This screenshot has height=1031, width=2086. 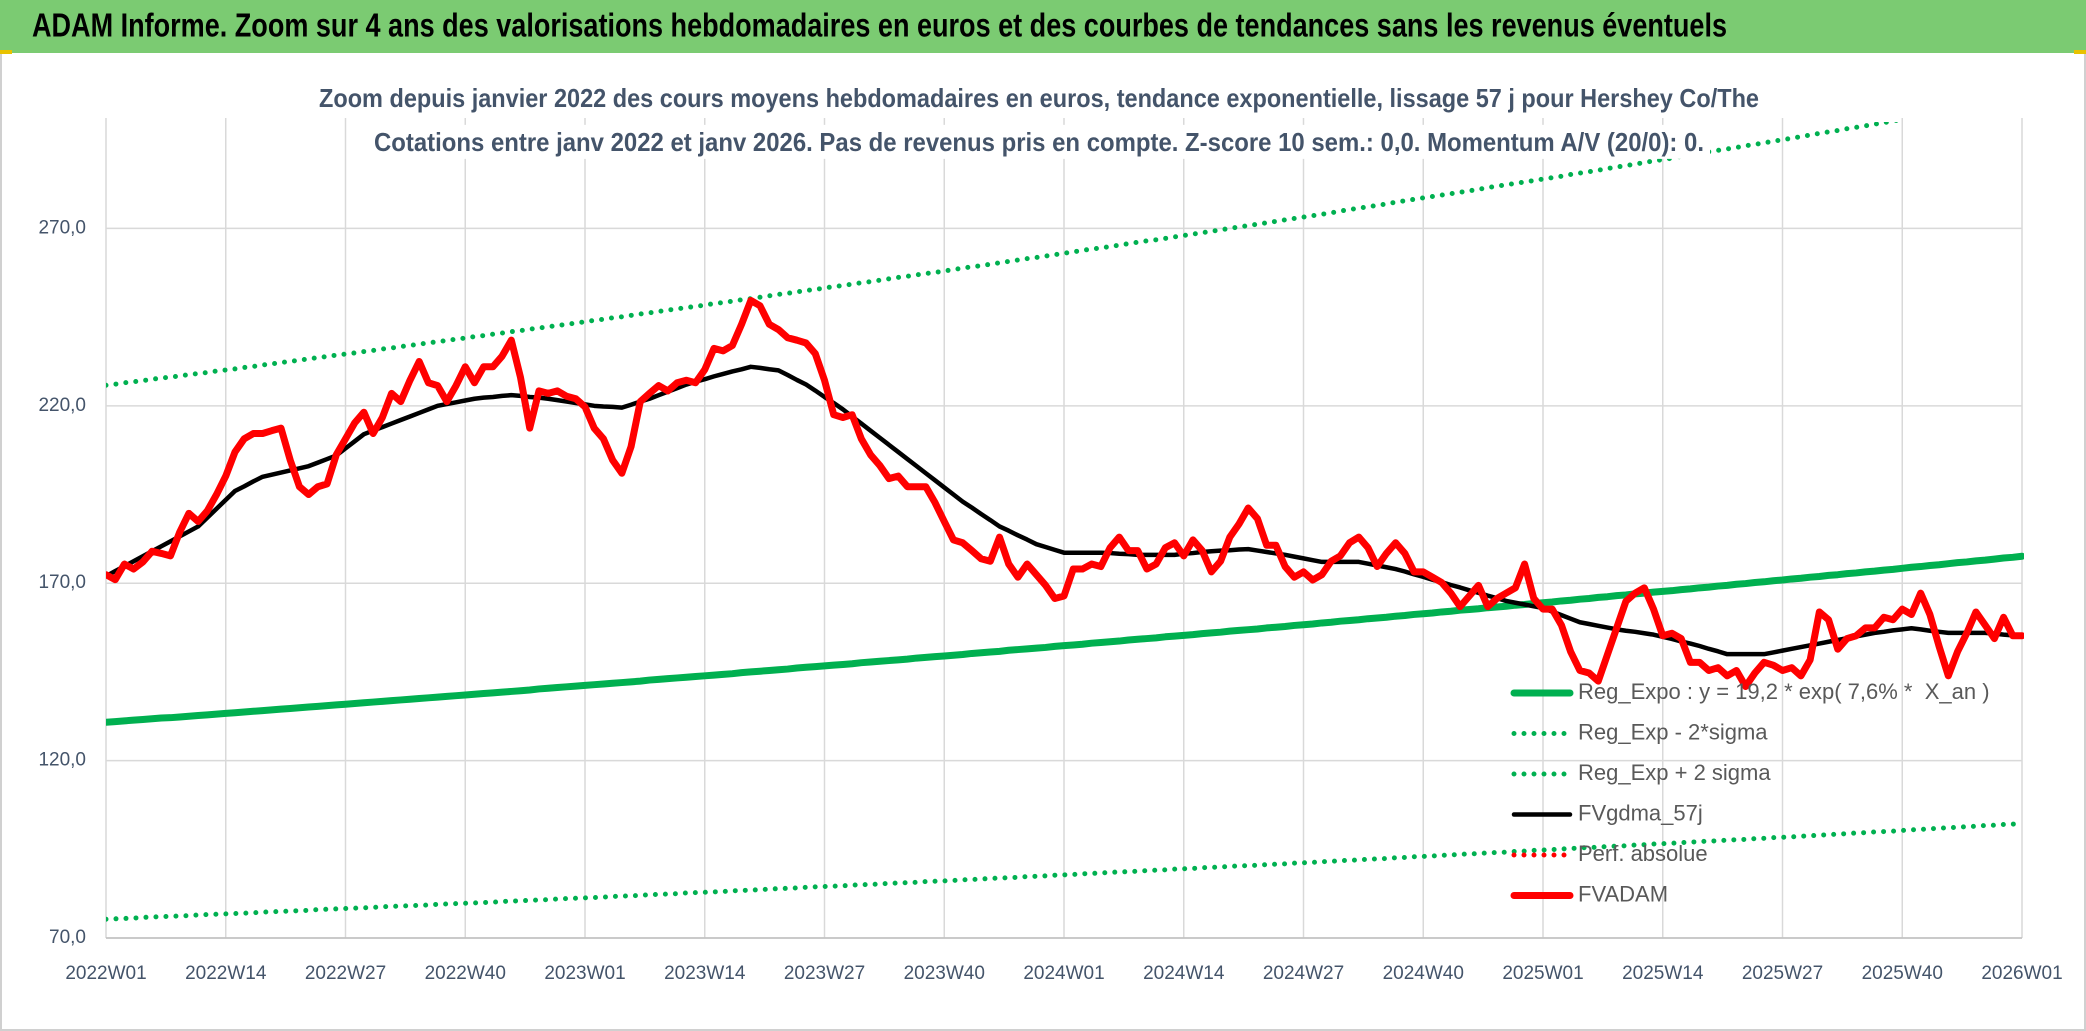 I want to click on x-tick-label: 2022W01, so click(x=105, y=973).